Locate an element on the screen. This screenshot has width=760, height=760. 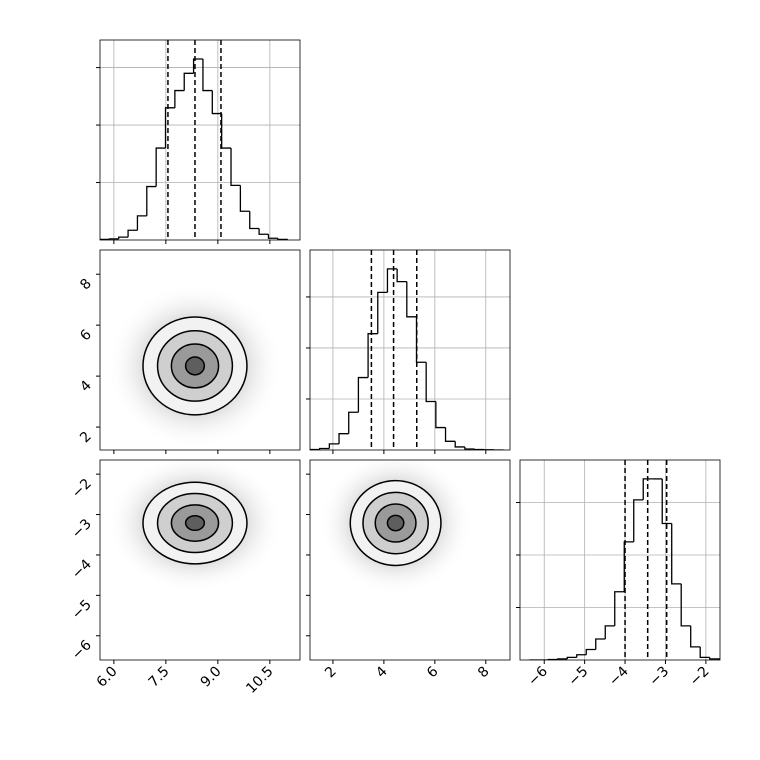
x-tick-label: 7.5 is located at coordinates (159, 677).